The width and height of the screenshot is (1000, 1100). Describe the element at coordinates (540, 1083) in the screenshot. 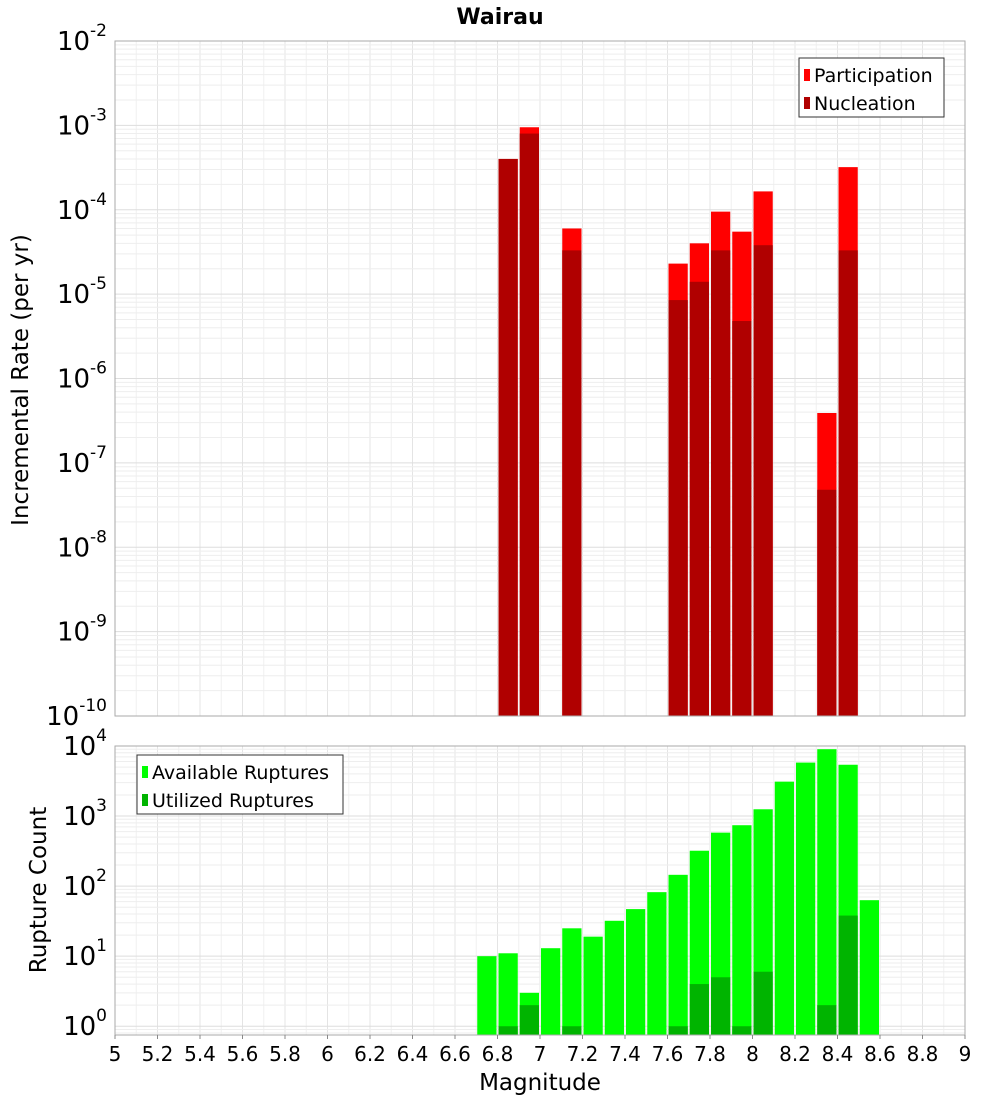

I see `x-axis-label: Magnitude` at that location.